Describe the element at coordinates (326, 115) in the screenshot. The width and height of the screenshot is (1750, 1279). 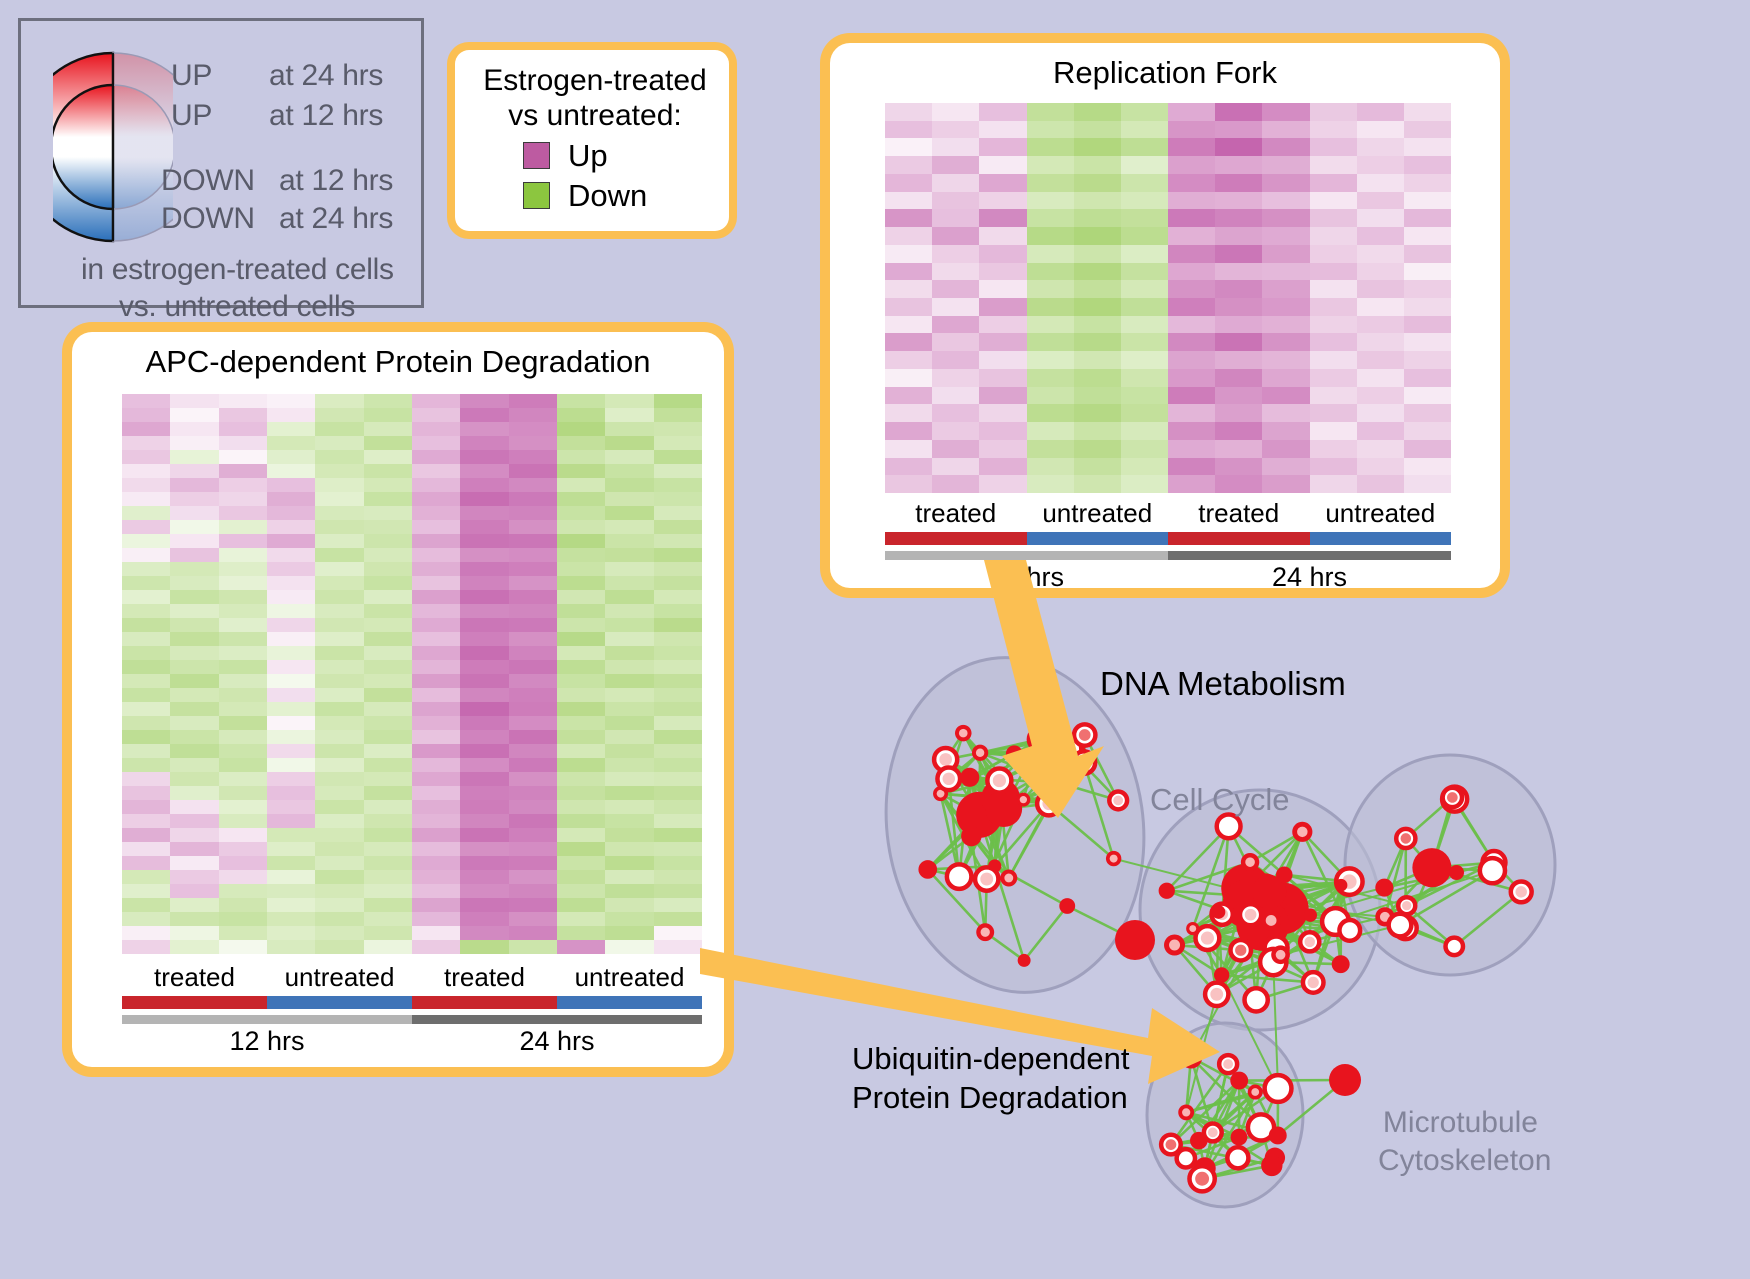
I see `wheel-time-up-12: at 12 hrs` at that location.